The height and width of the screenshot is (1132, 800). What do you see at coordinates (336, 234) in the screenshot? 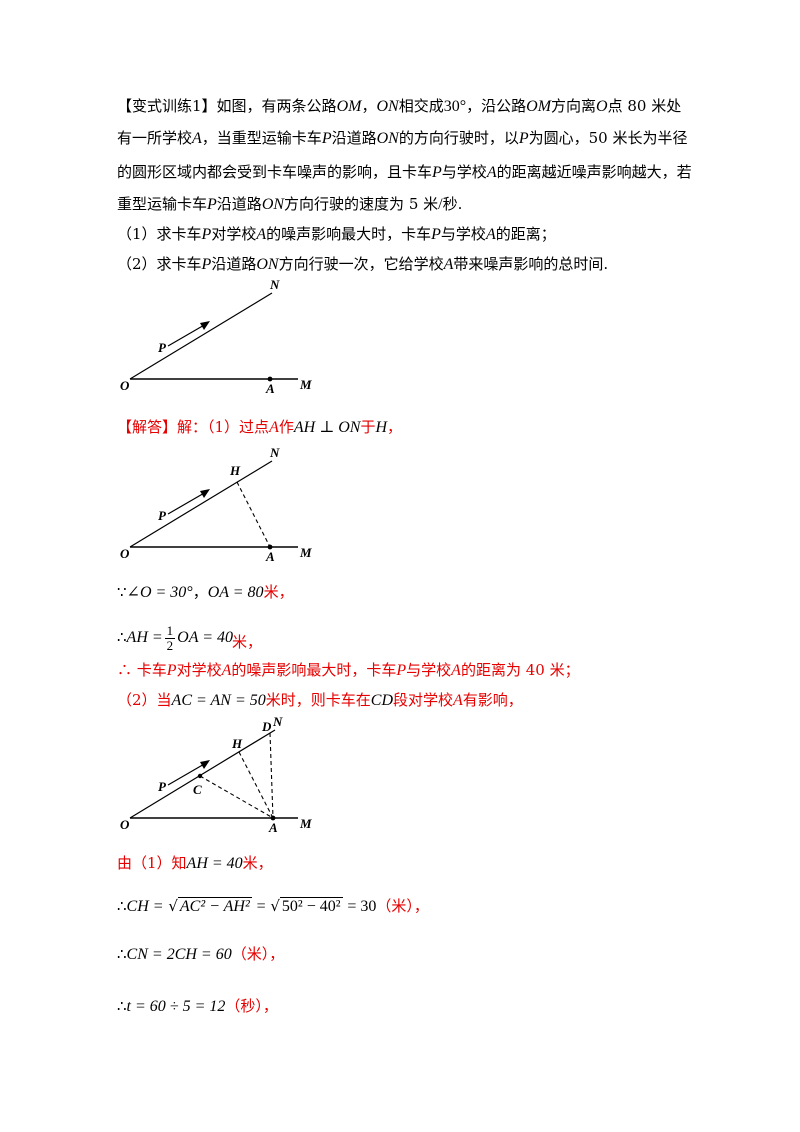
I see `question-1: （1）求卡车P对学校A的噪声影响最大时，卡车P与学校A的距离；` at bounding box center [336, 234].